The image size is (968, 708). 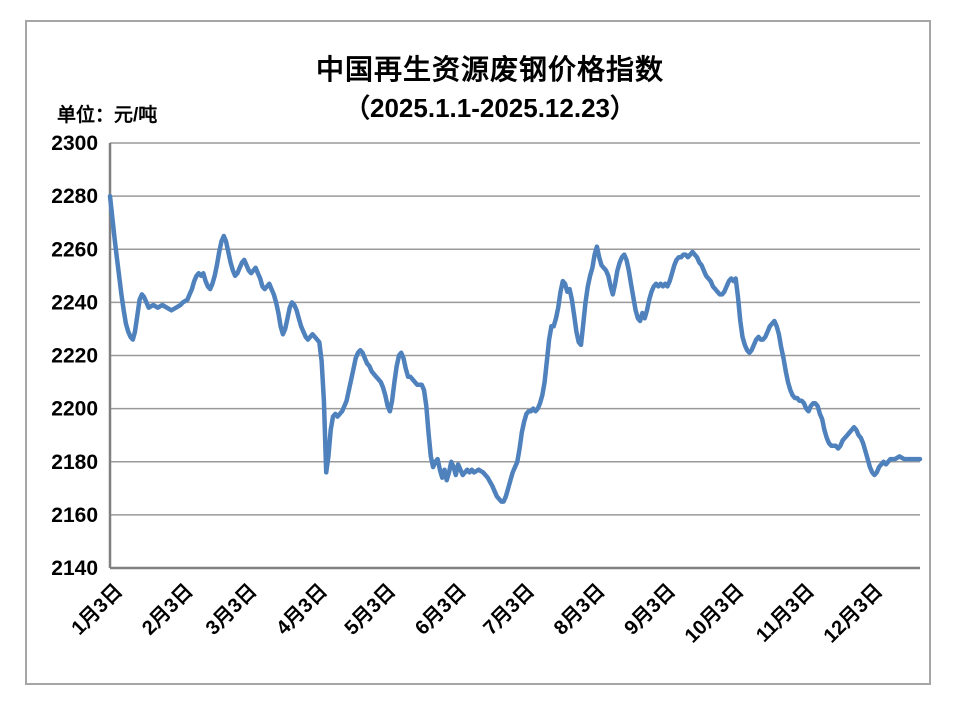 What do you see at coordinates (580, 610) in the screenshot?
I see `x-tick-label: 8月3日` at bounding box center [580, 610].